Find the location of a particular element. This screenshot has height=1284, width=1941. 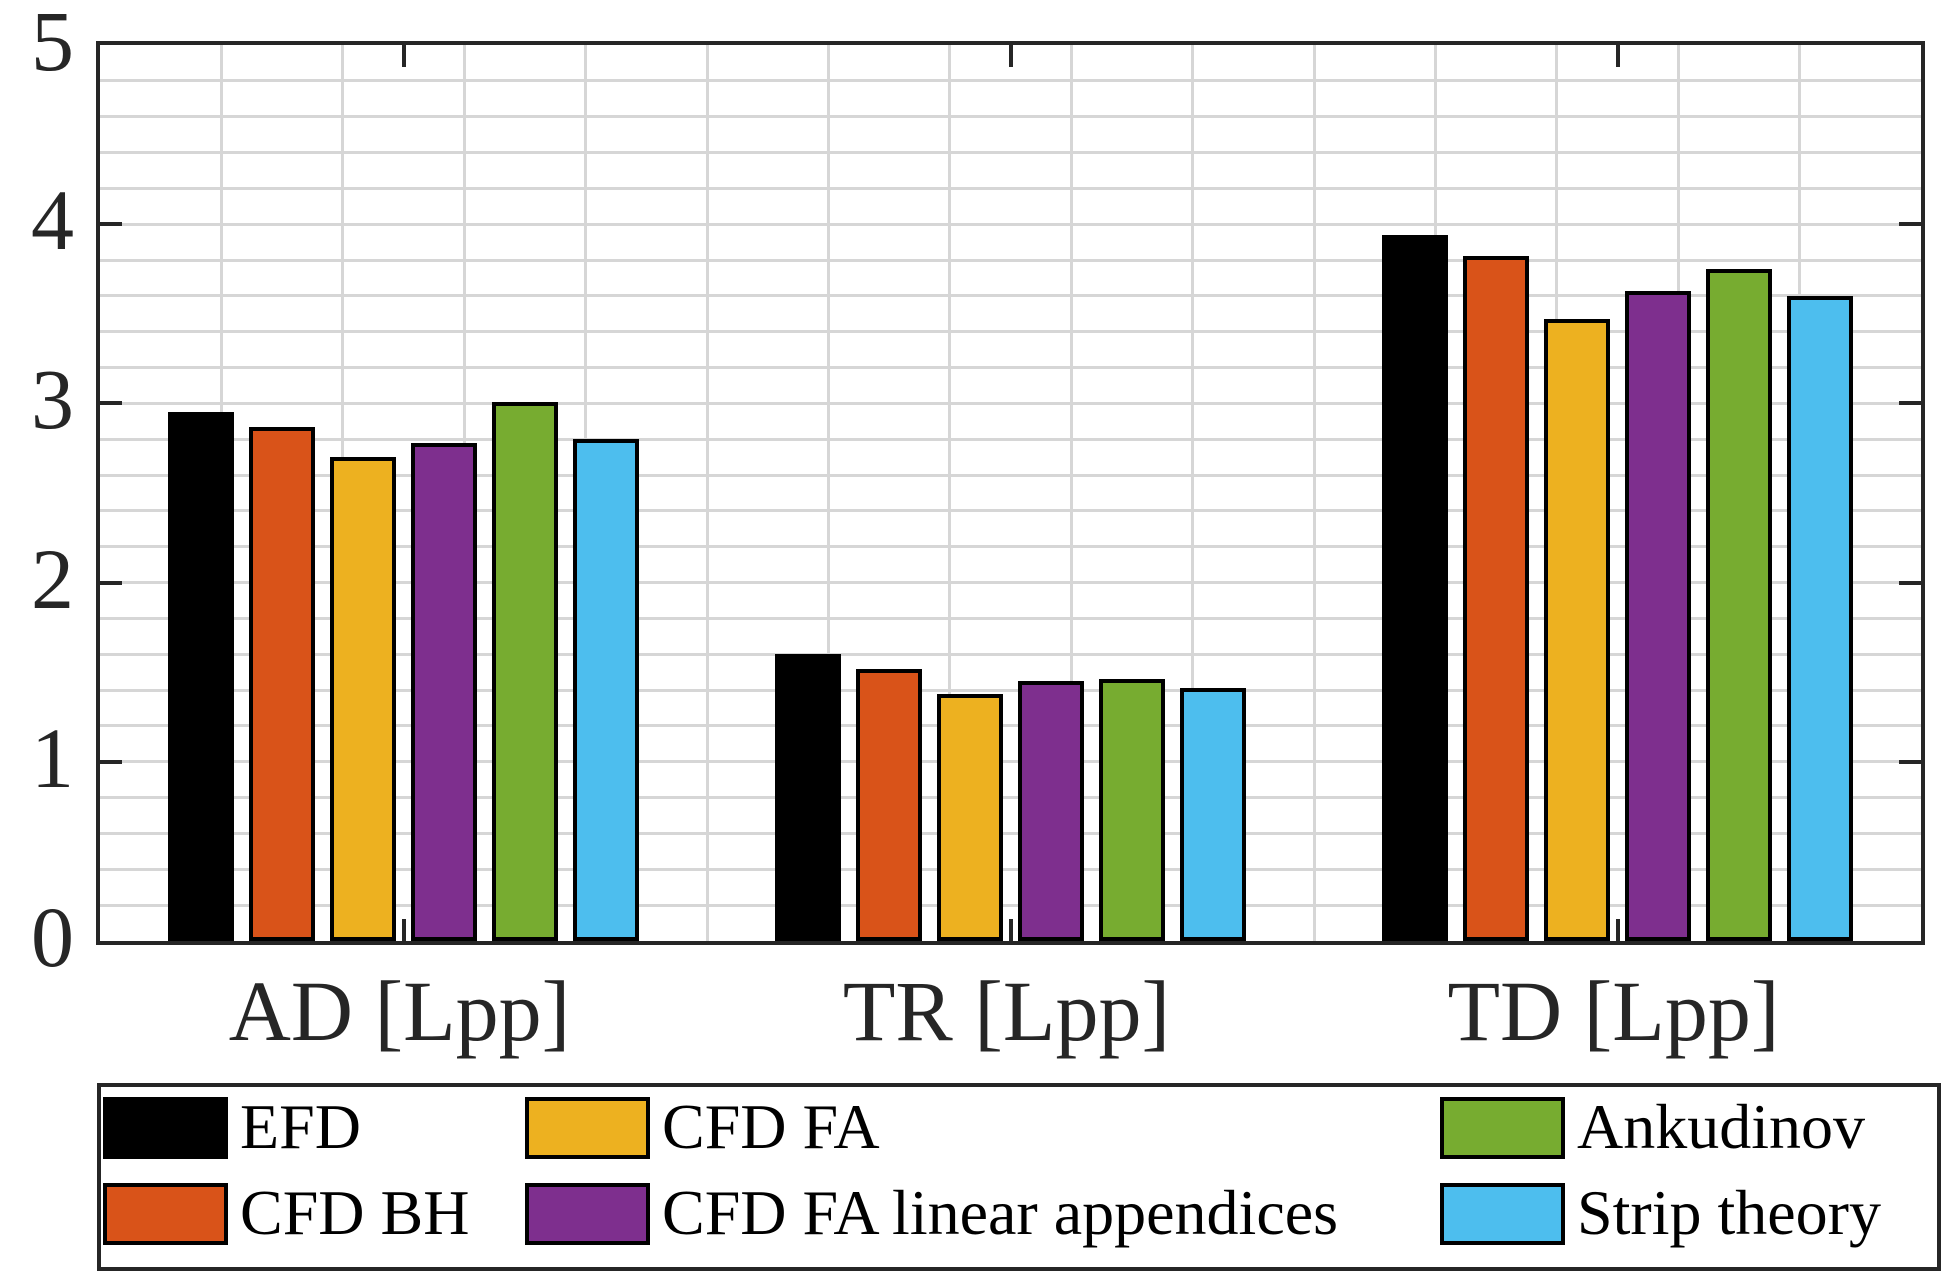

y-tick-label: 5 is located at coordinates (52, 44).